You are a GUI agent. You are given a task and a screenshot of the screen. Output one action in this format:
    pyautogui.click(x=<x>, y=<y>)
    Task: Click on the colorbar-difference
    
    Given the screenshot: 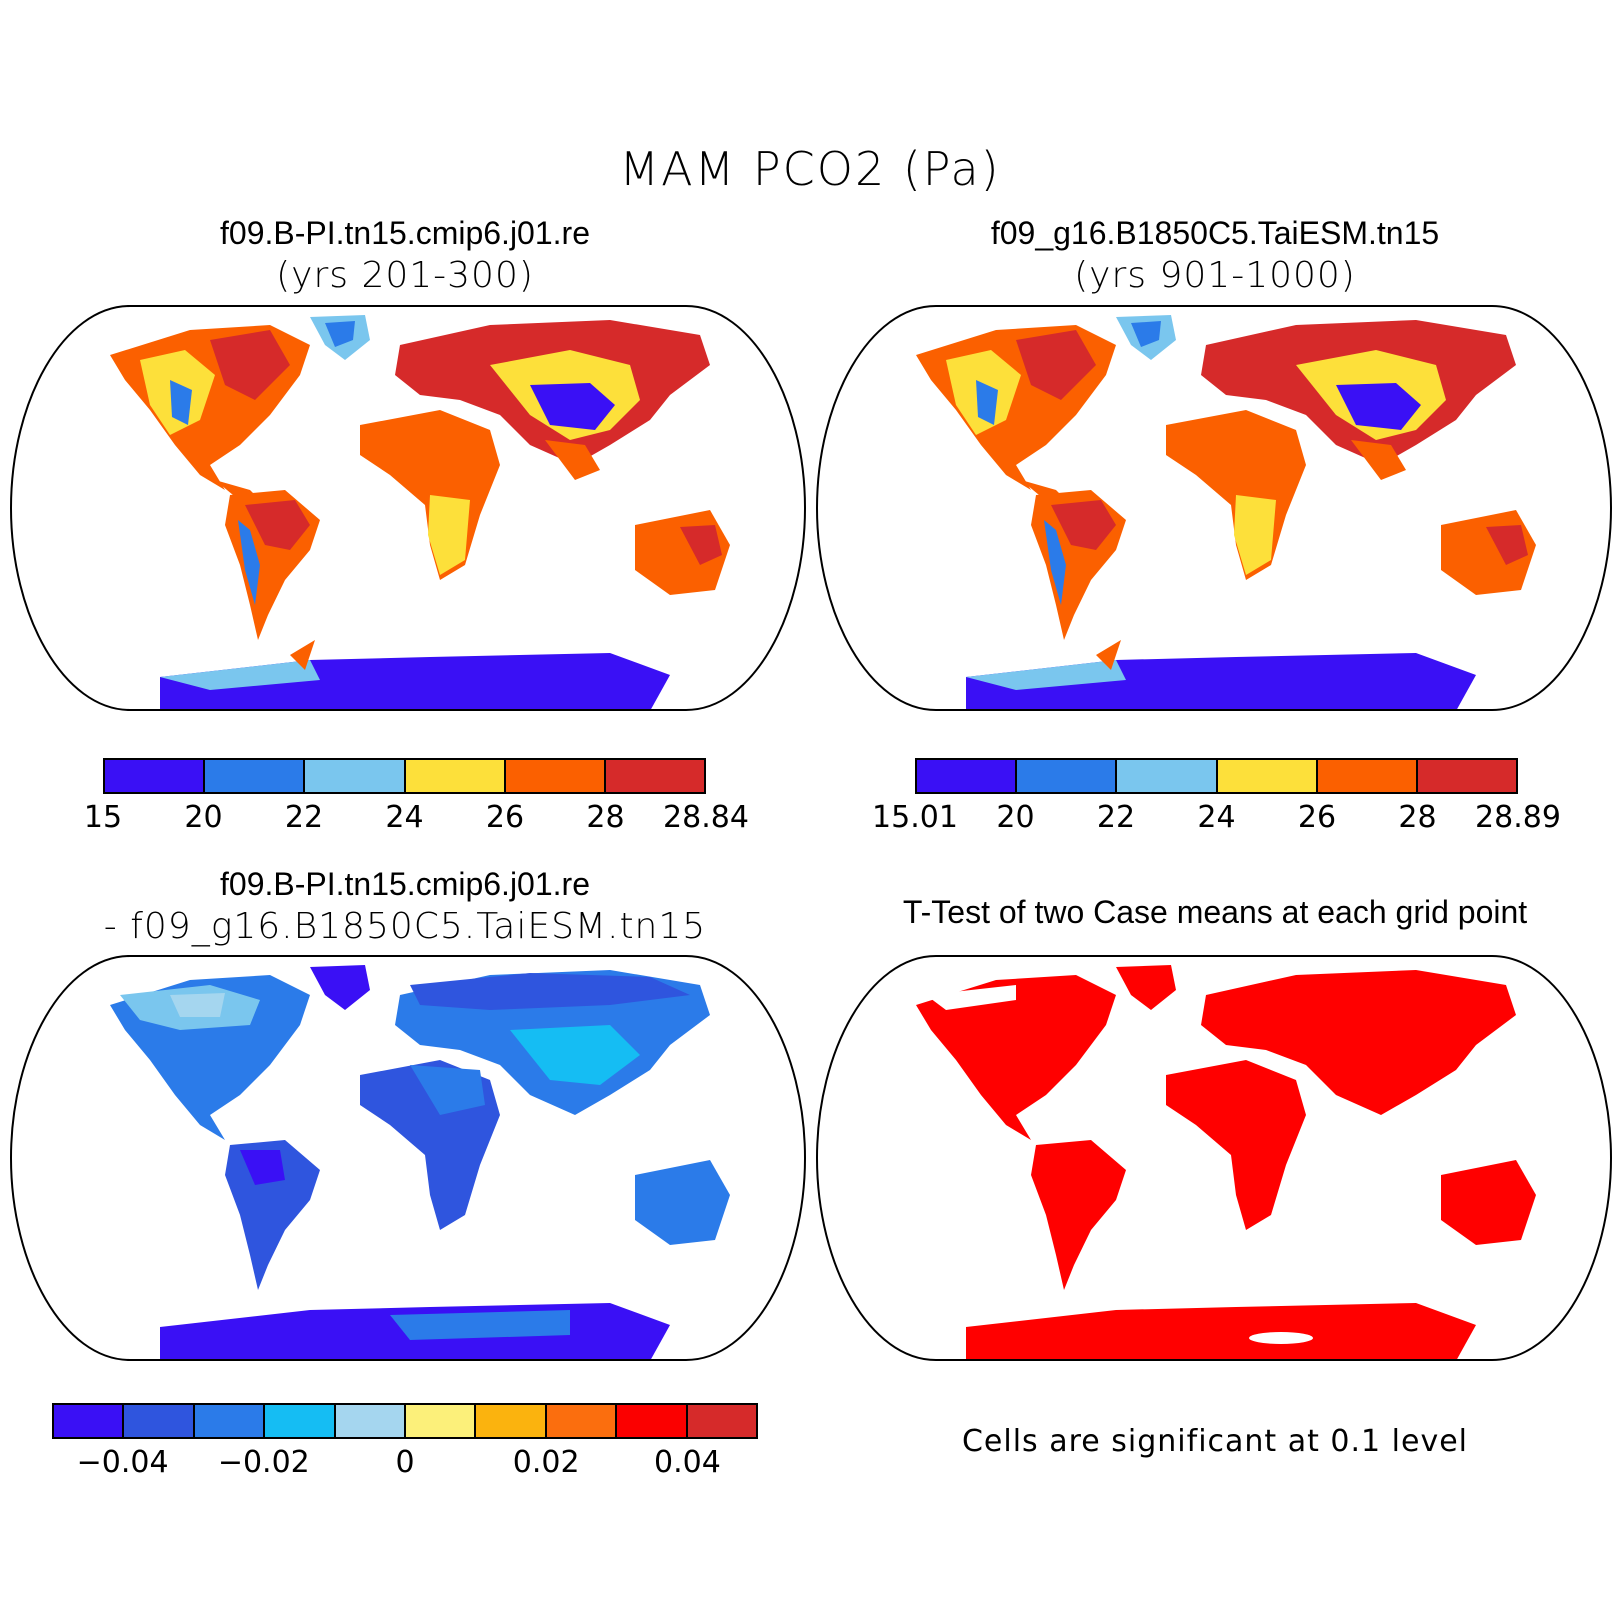 What is the action you would take?
    pyautogui.click(x=405, y=1421)
    